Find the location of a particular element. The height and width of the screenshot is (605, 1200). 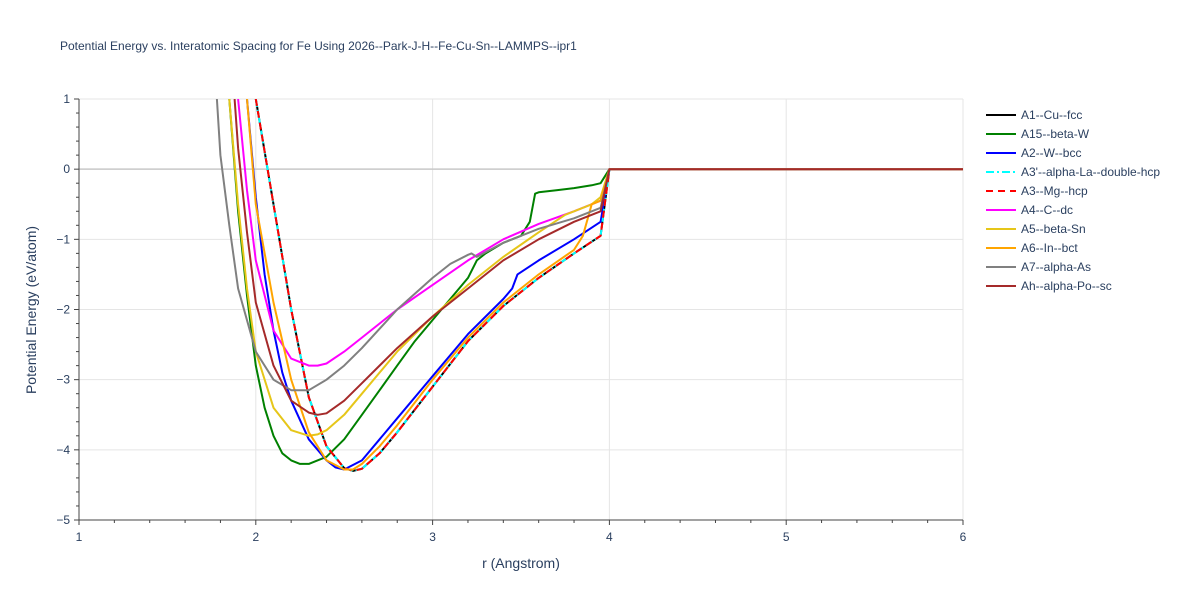

legend-label: A6--In--bct is located at coordinates (1049, 248).